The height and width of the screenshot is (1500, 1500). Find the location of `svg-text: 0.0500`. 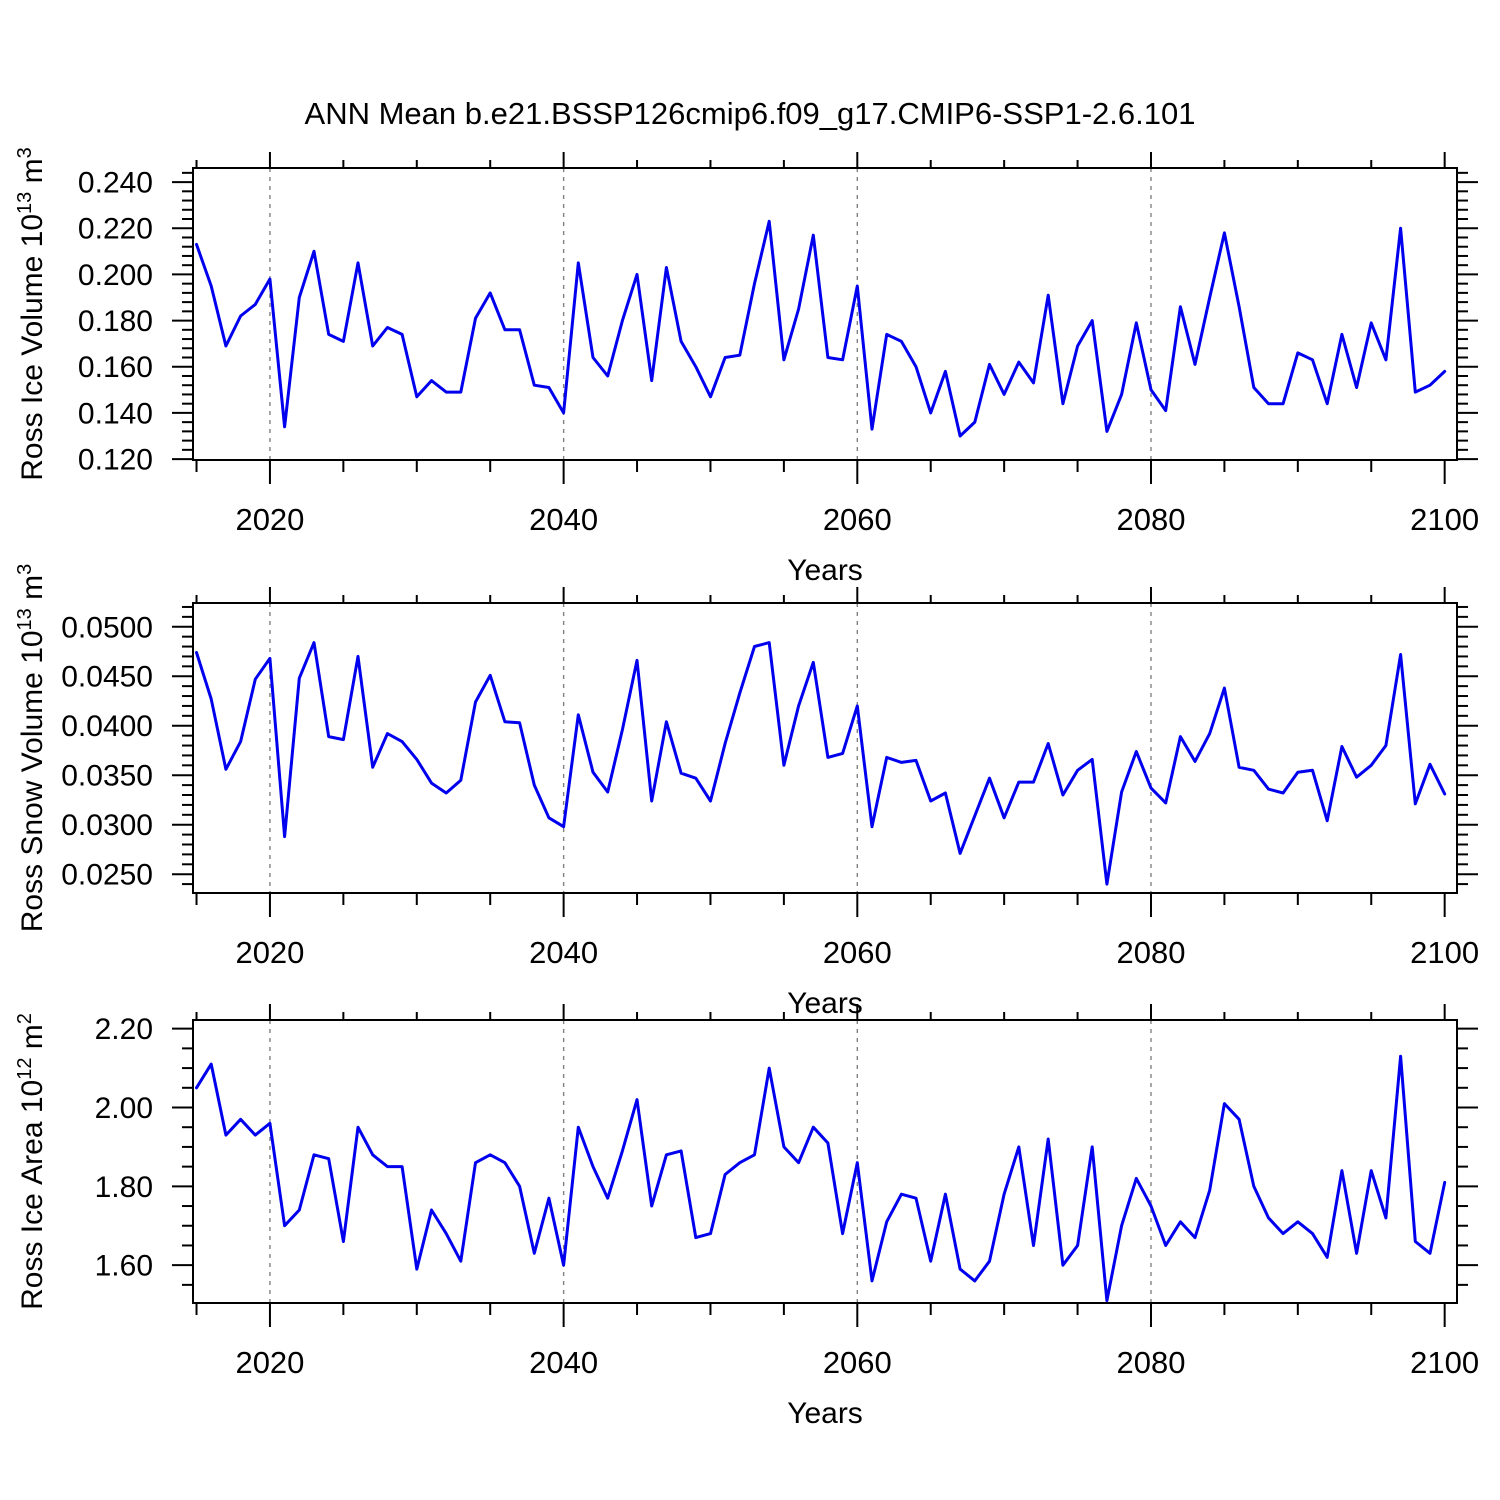

svg-text: 0.0500 is located at coordinates (107, 627).